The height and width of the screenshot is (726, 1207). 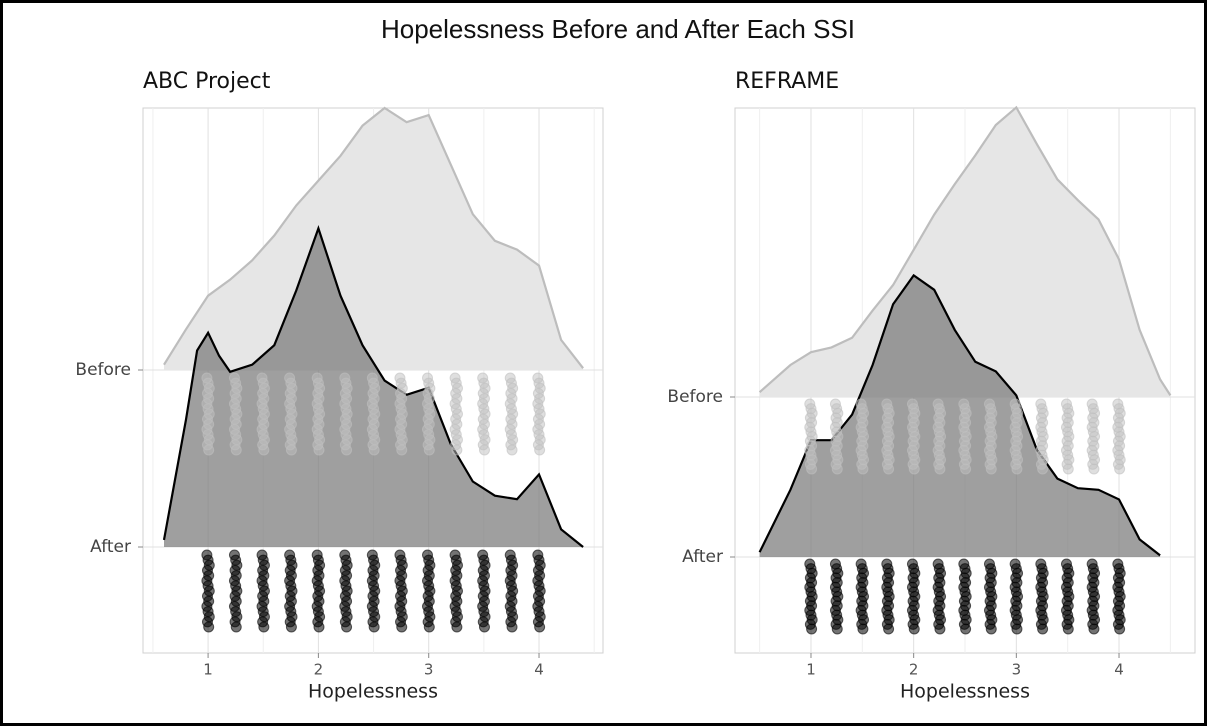 What do you see at coordinates (787, 81) in the screenshot?
I see `panel-title: REFRAME` at bounding box center [787, 81].